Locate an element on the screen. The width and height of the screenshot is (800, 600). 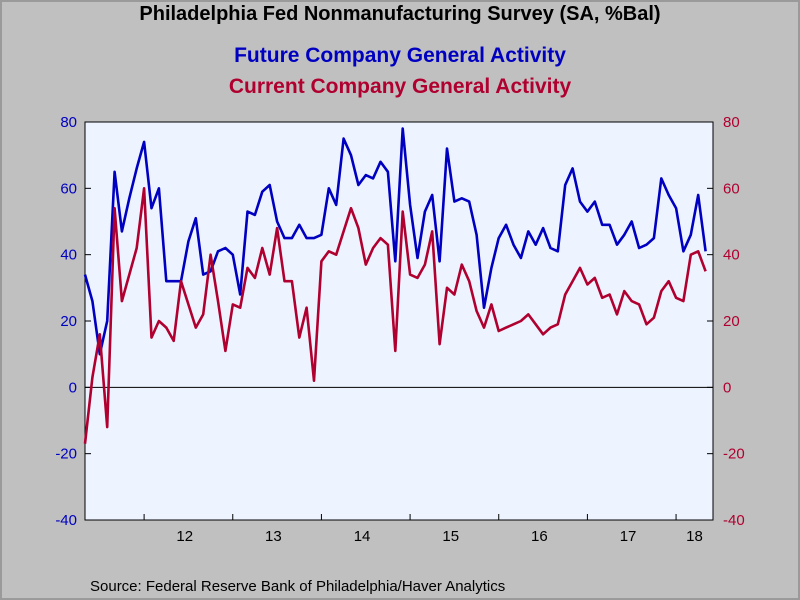
left-tick-label: -40 is located at coordinates (66, 520).